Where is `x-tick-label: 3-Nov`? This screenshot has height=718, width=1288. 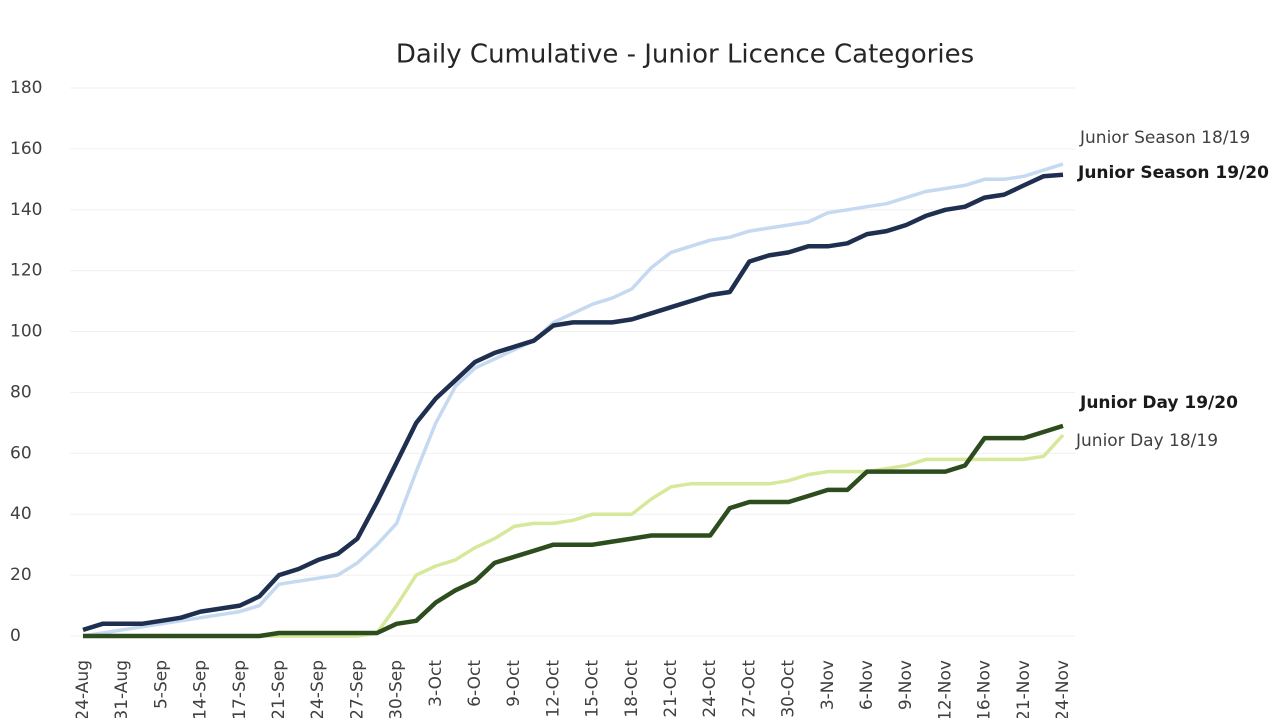 x-tick-label: 3-Nov is located at coordinates (828, 685).